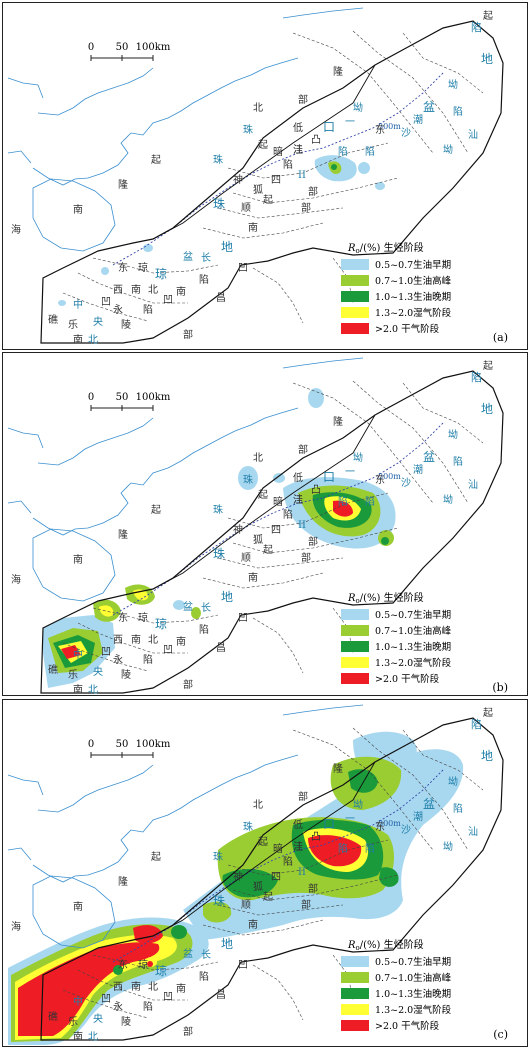 This screenshot has height=1049, width=531. What do you see at coordinates (206, 608) in the screenshot?
I see `map-label: 长` at bounding box center [206, 608].